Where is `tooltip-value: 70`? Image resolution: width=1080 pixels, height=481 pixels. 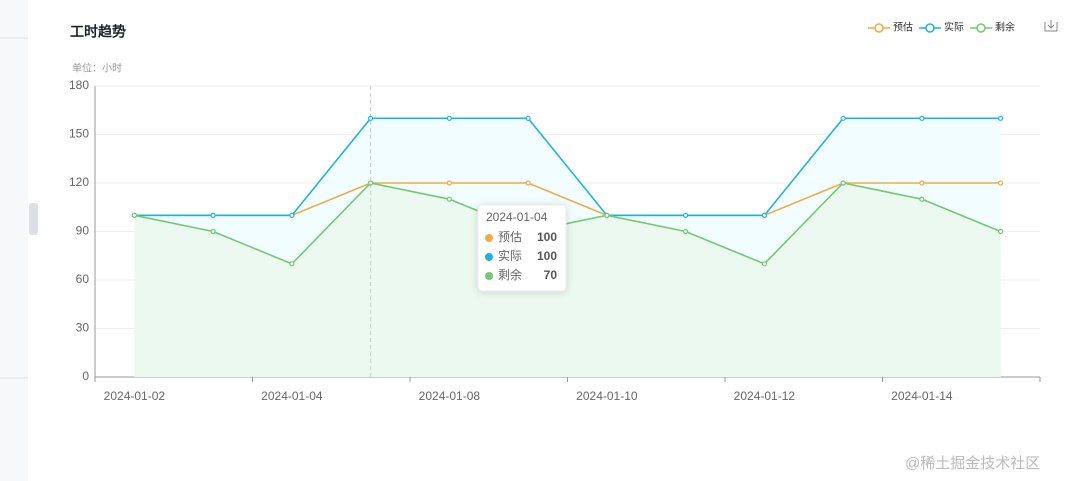
tooltip-value: 70 is located at coordinates (551, 275).